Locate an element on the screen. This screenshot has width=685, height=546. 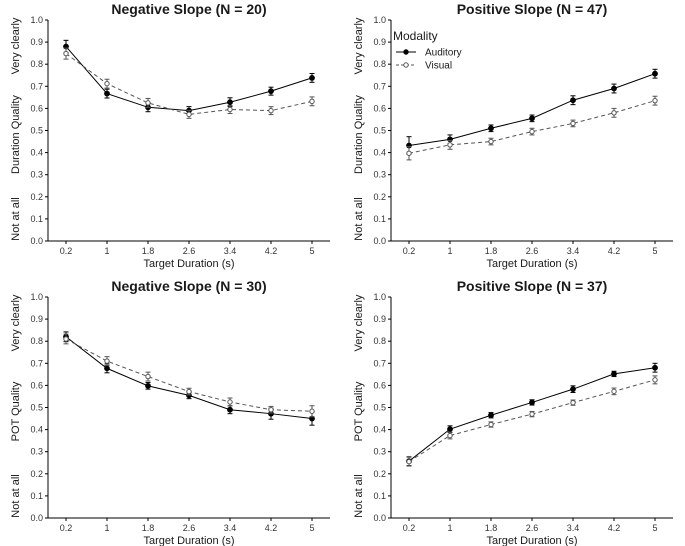
legend-label-visual: Visual is located at coordinates (438, 66).